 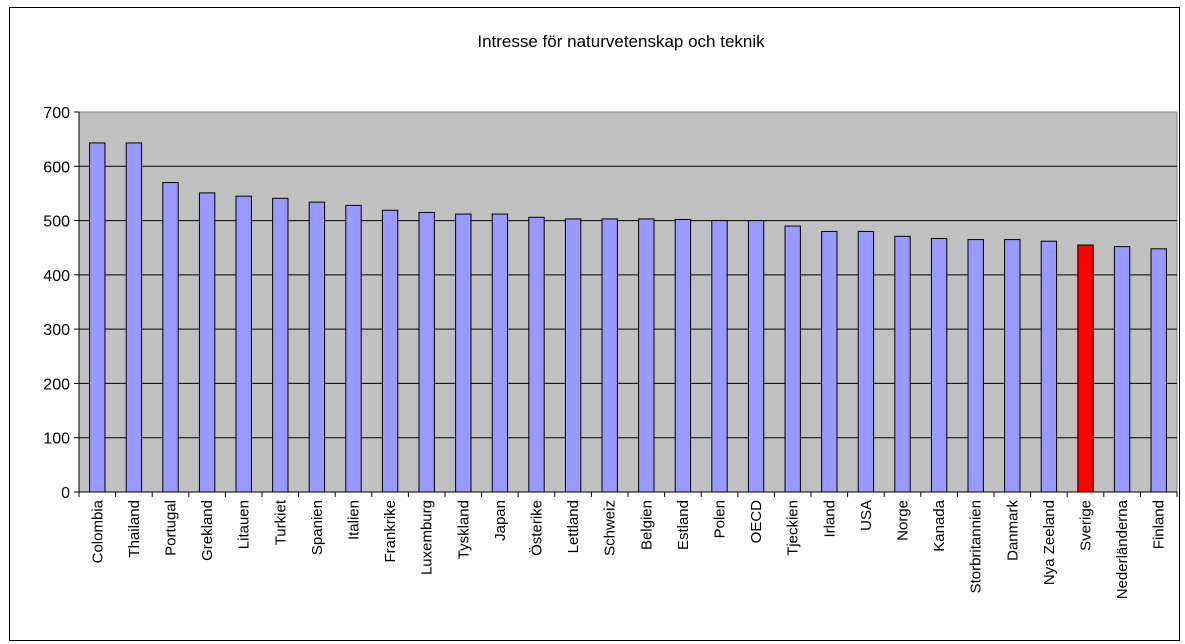 What do you see at coordinates (829, 519) in the screenshot?
I see `x-tick-label: Irland` at bounding box center [829, 519].